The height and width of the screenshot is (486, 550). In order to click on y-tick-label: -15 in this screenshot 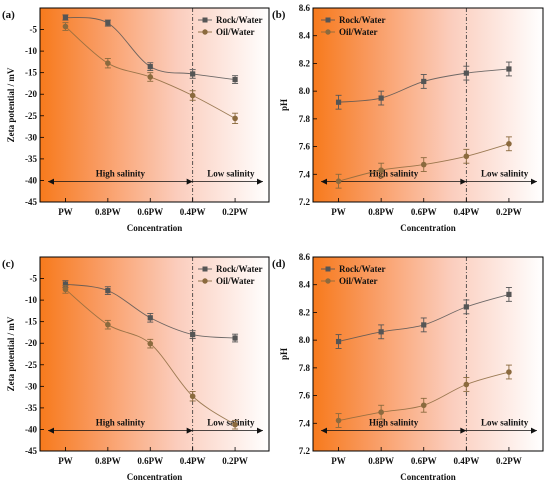, I will do `click(31, 73)`.